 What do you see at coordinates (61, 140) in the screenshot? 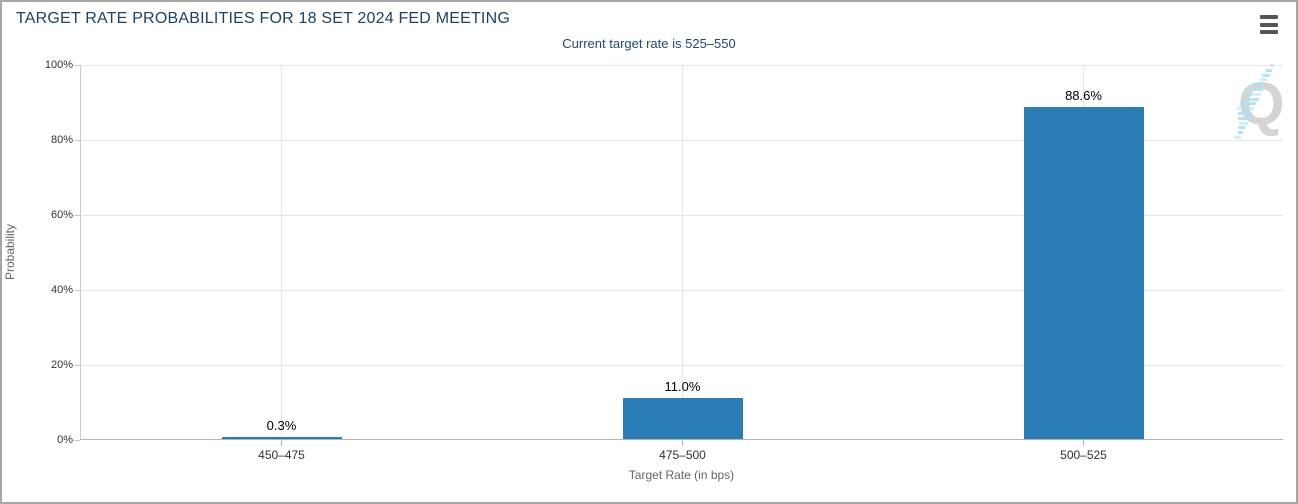
I see `y-tick-label: 80%` at bounding box center [61, 140].